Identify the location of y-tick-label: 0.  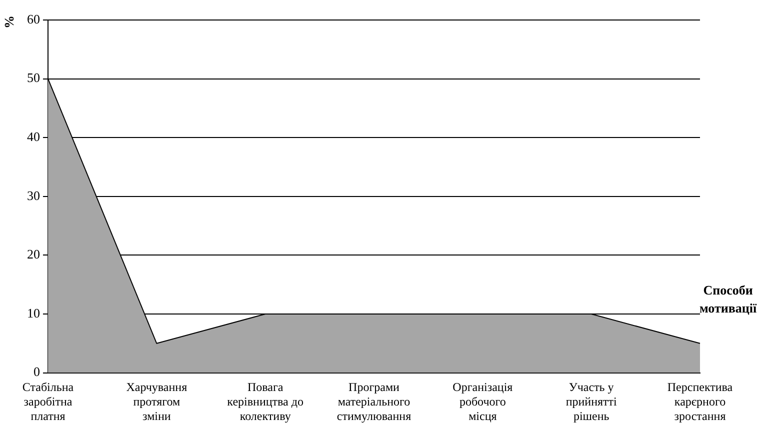
(37, 372).